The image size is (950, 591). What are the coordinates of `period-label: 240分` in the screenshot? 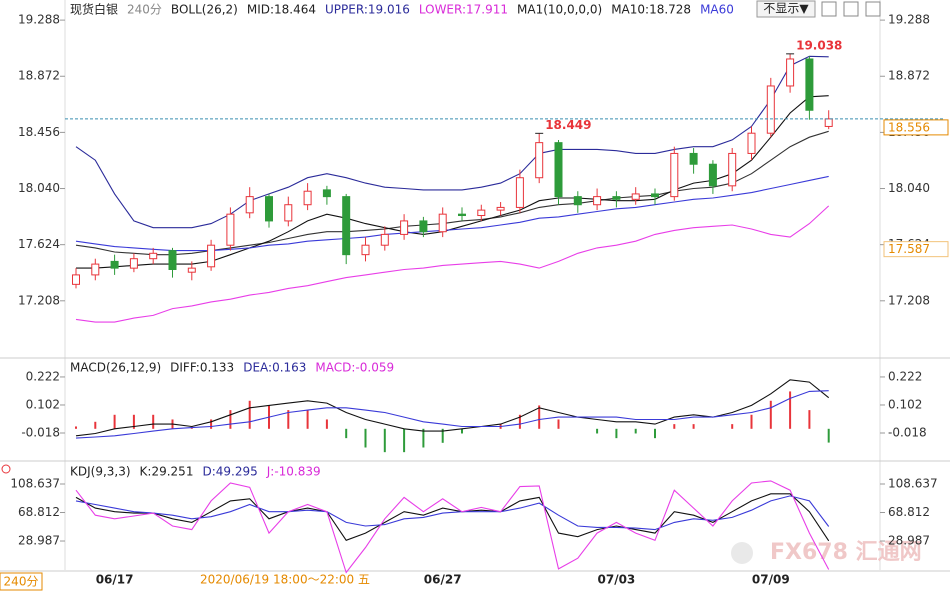 It's located at (21, 582).